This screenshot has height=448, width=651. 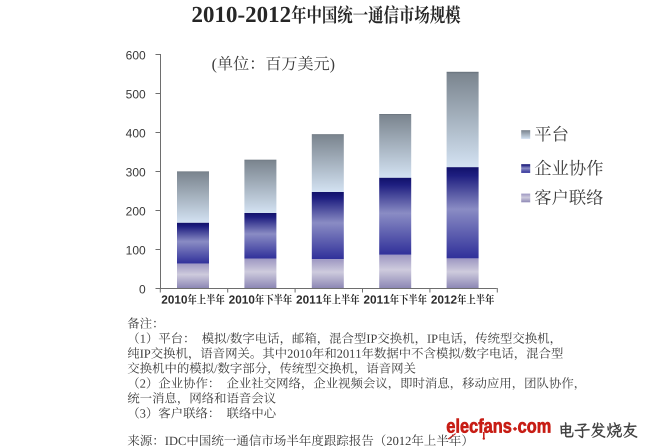 I want to click on svg-text: 100, so click(x=136, y=251).